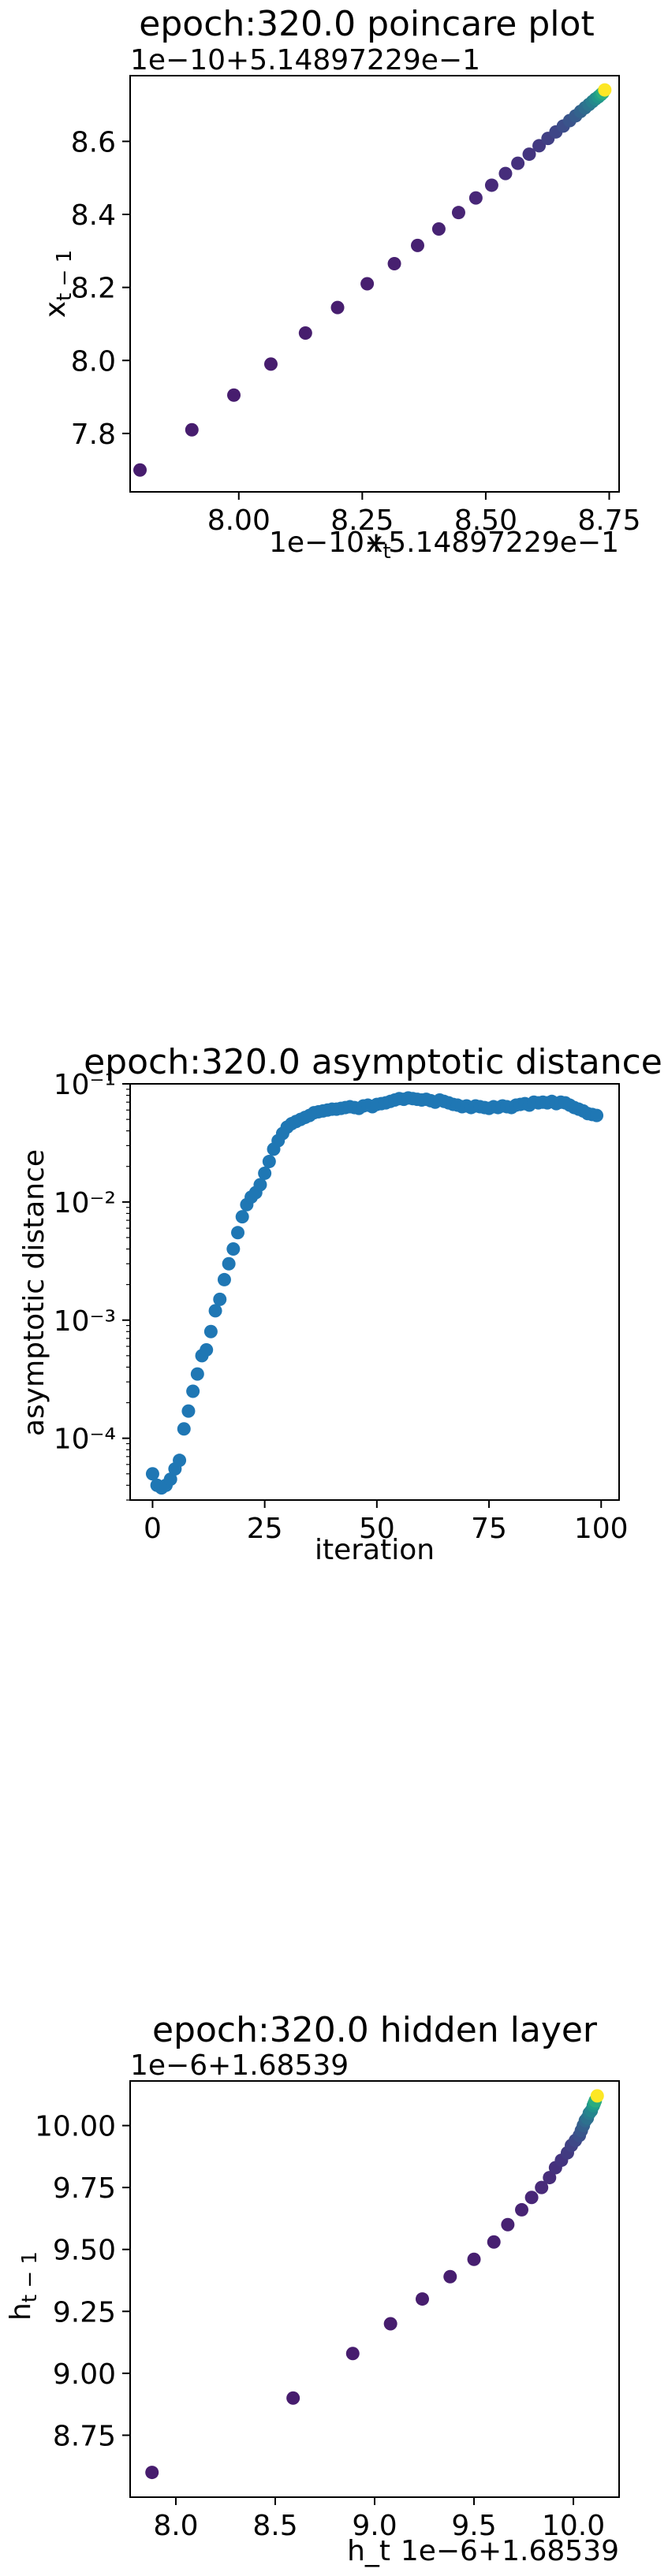 The width and height of the screenshot is (668, 2576). Describe the element at coordinates (374, 2526) in the screenshot. I see `x-tick-label: 9.0` at that location.